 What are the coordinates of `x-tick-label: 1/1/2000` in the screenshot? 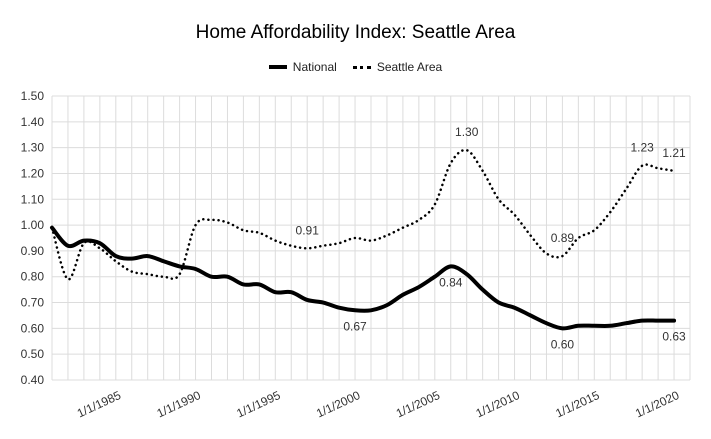 It's located at (338, 404).